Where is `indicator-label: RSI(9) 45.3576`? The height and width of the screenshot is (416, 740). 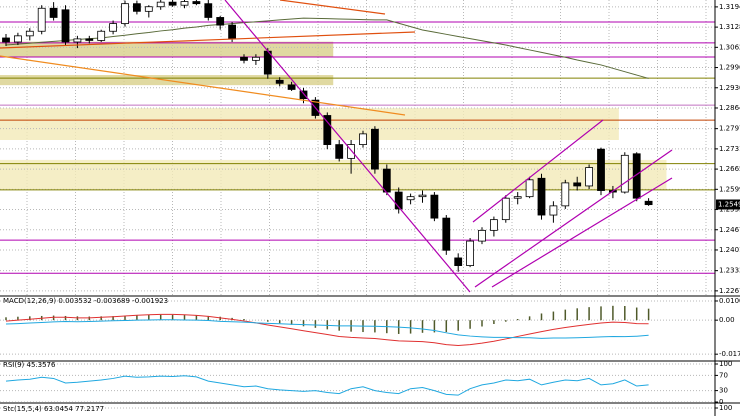 indicator-label: RSI(9) 45.3576 is located at coordinates (29, 365).